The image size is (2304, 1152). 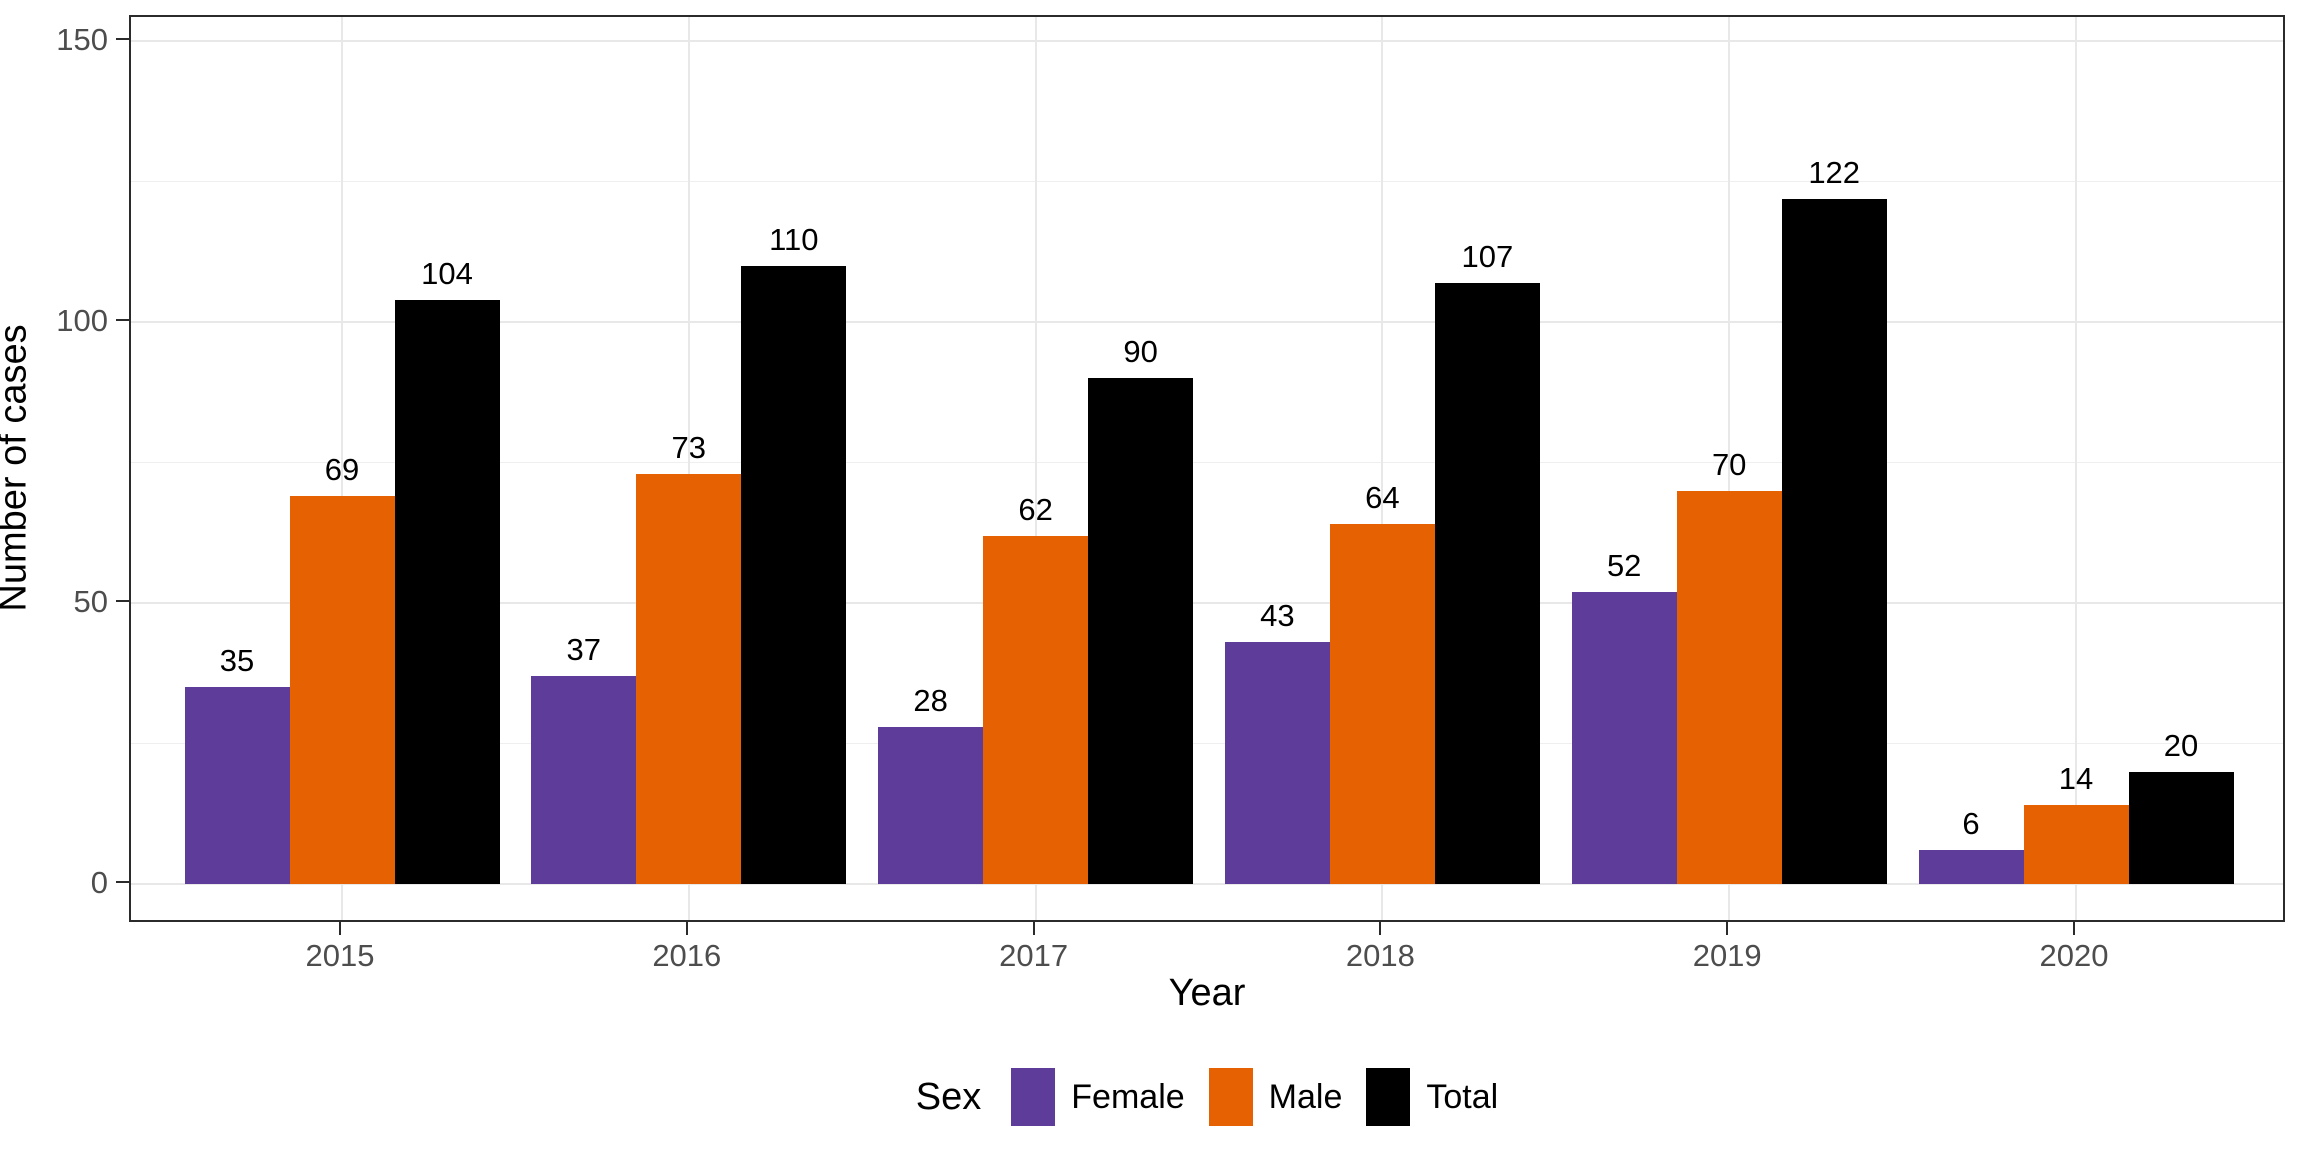 I want to click on bar-value-label-male-2020: 14, so click(x=2076, y=779).